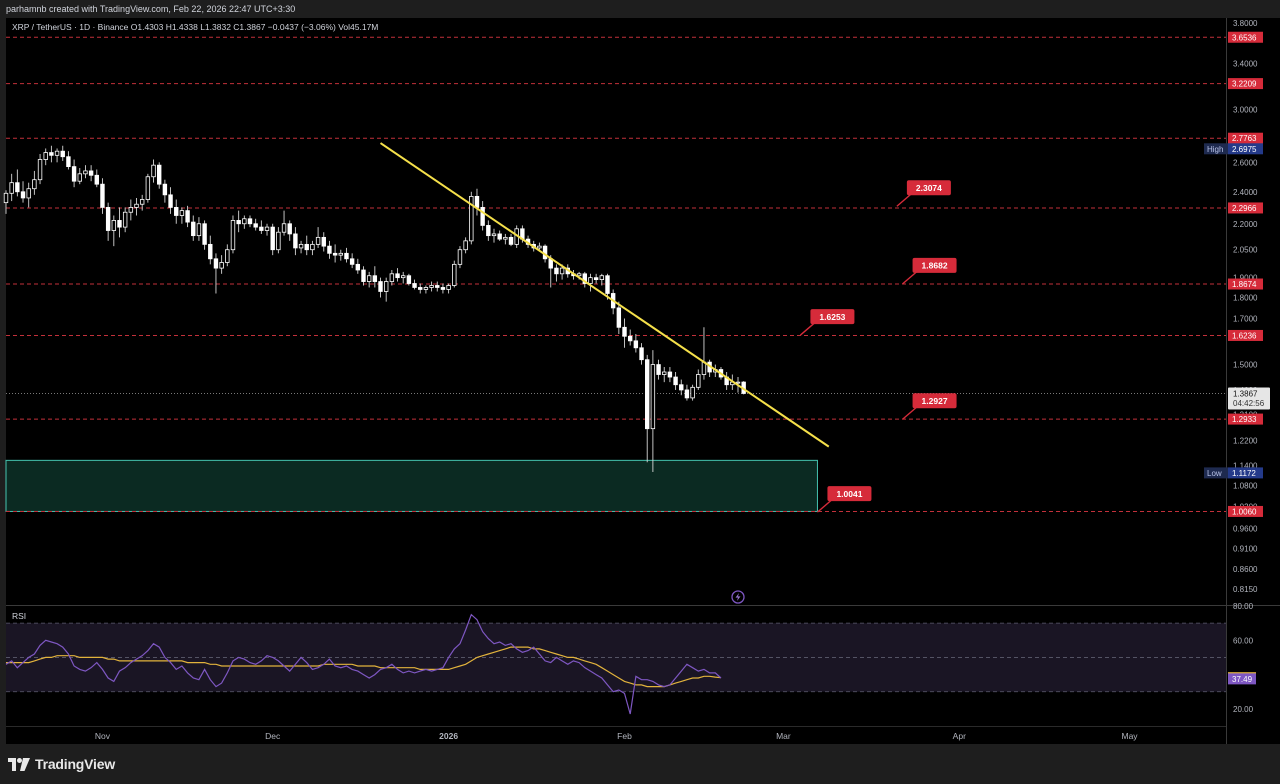  Describe the element at coordinates (411, 485) in the screenshot. I see `demand-zone-rect` at that location.